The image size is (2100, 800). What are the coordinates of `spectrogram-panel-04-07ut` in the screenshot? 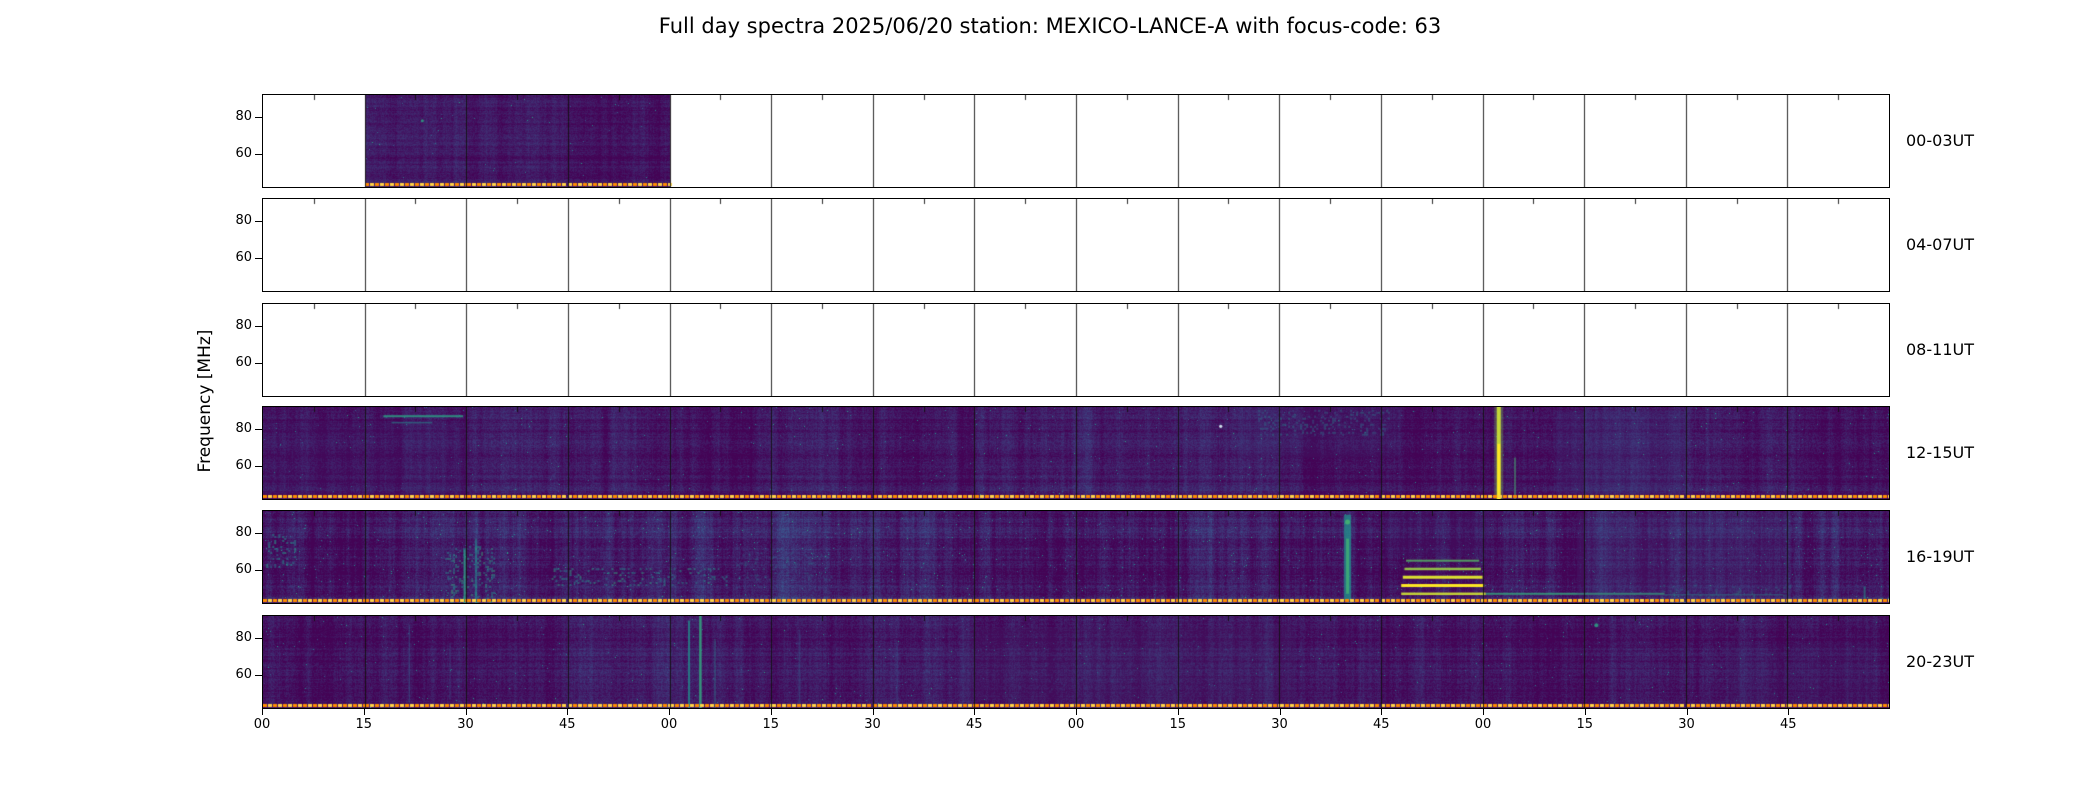 It's located at (1076, 245).